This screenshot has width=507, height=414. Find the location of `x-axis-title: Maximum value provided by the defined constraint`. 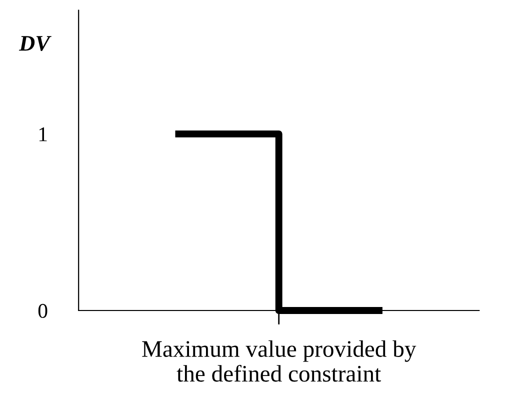

x-axis-title: Maximum value provided by the defined constraint is located at coordinates (279, 361).